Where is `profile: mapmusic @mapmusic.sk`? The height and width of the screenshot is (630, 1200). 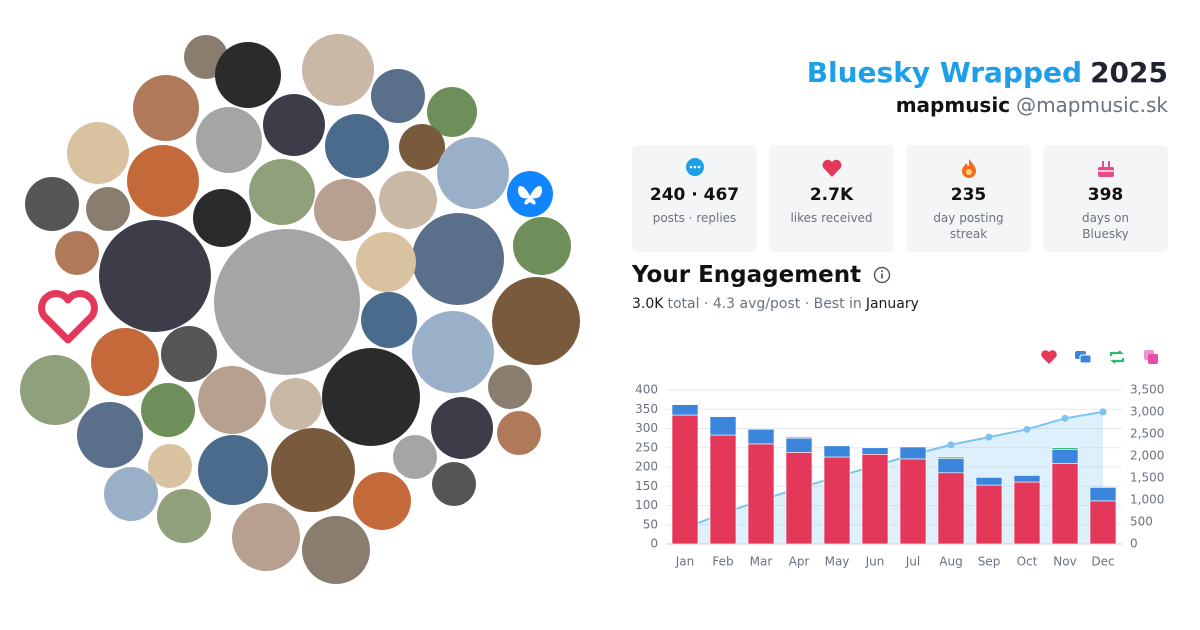
profile: mapmusic @mapmusic.sk is located at coordinates (987, 105).